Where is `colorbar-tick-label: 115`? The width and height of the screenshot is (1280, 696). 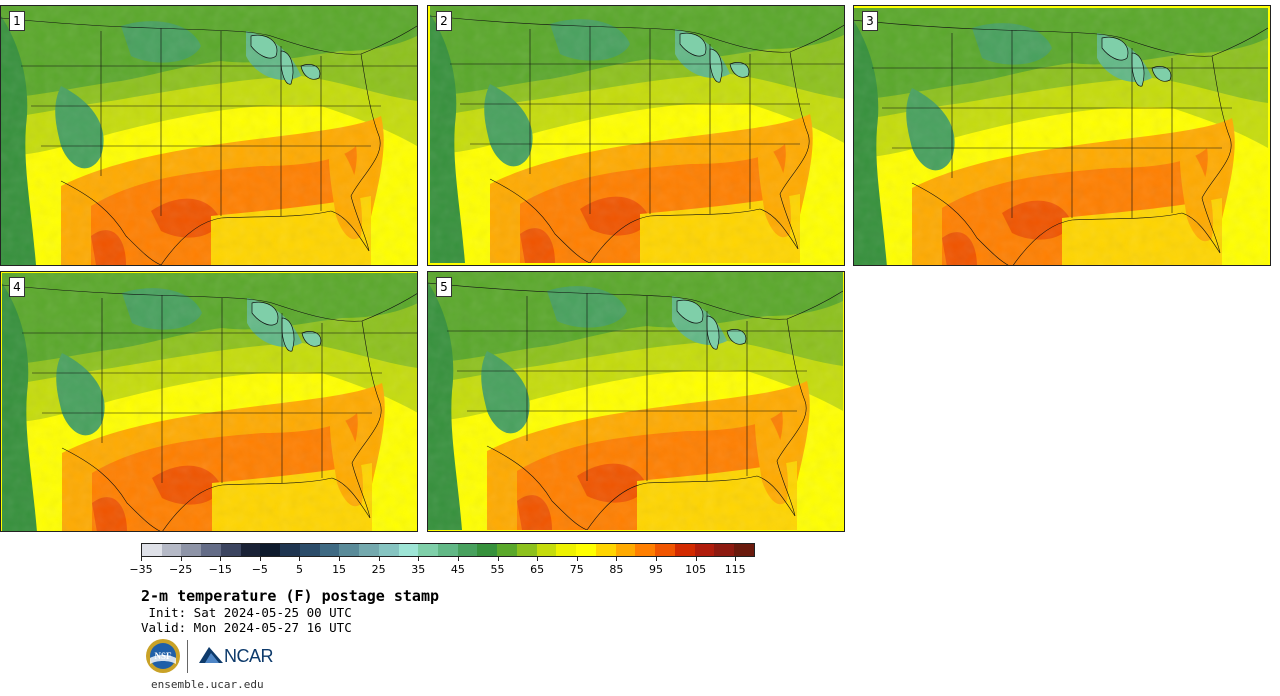 colorbar-tick-label: 115 is located at coordinates (735, 569).